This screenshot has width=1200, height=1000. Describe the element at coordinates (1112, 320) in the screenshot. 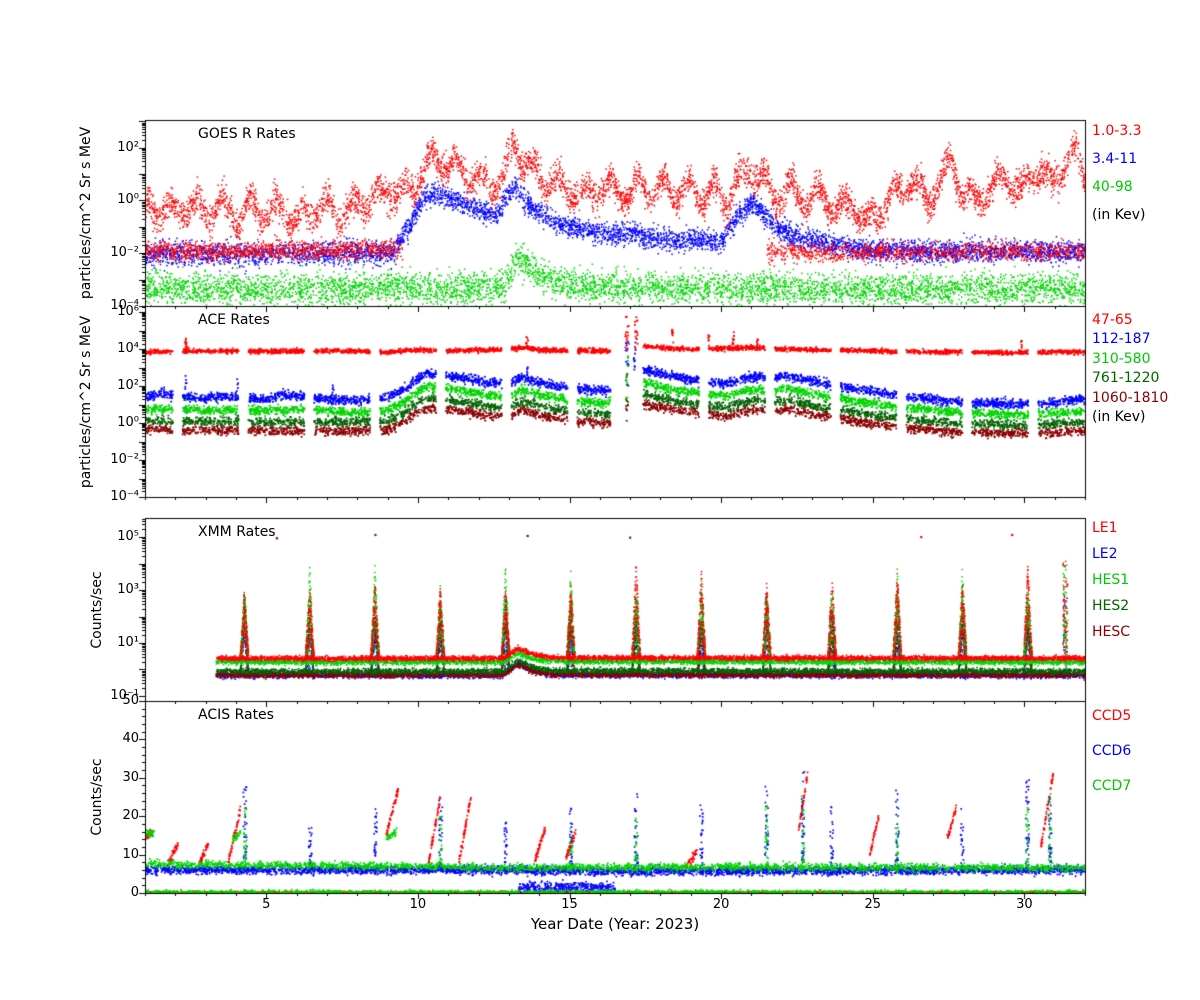

I see `legend-ace-0: 47-65` at that location.